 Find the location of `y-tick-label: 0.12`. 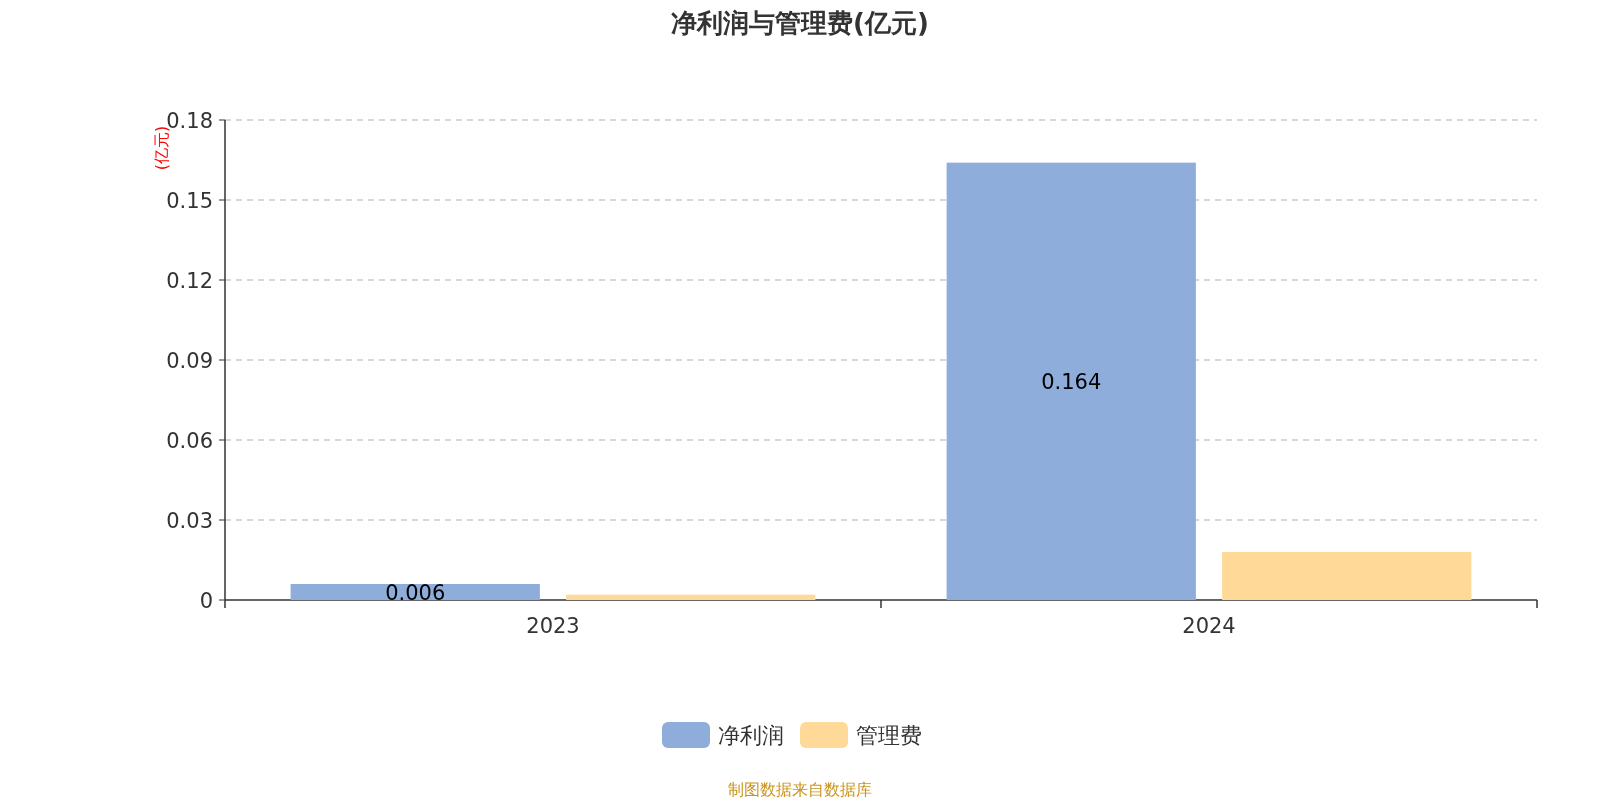

y-tick-label: 0.12 is located at coordinates (189, 281).